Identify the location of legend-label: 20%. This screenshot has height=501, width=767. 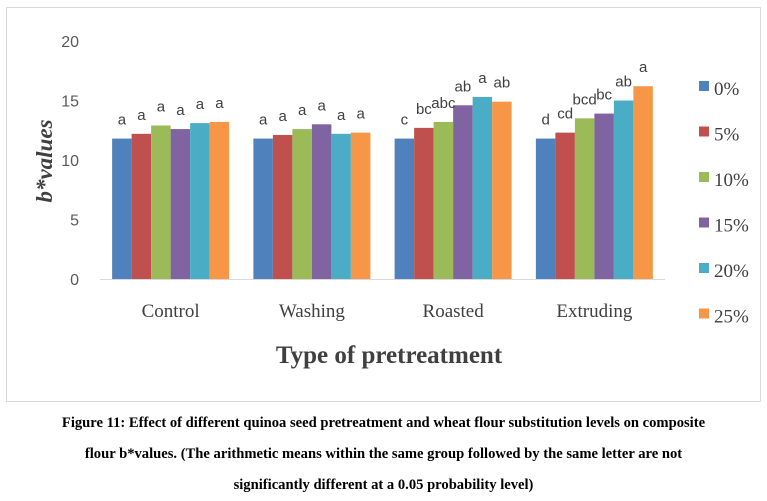
(731, 271).